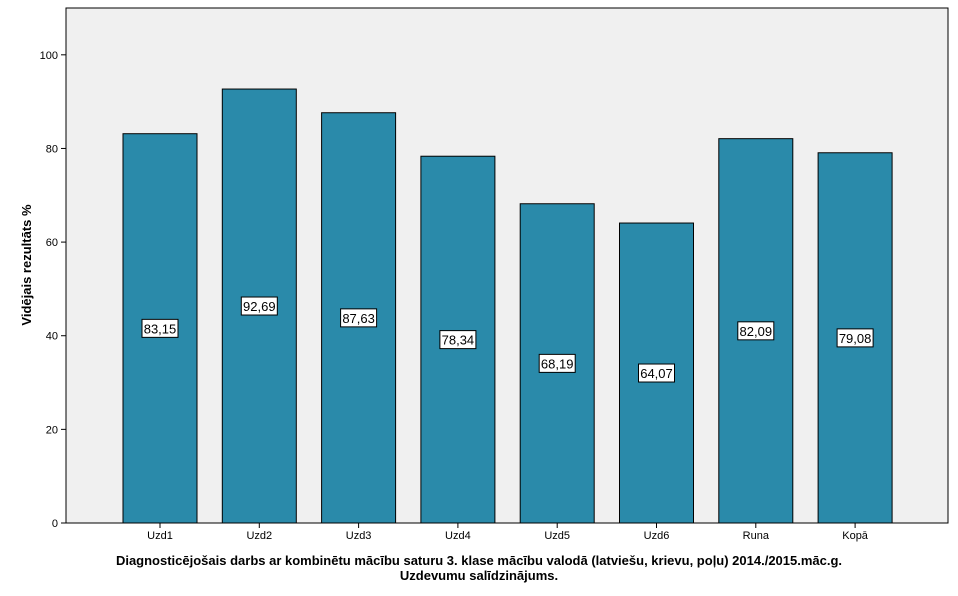 Image resolution: width=958 pixels, height=596 pixels. I want to click on x-tick-label: Uzd5, so click(557, 536).